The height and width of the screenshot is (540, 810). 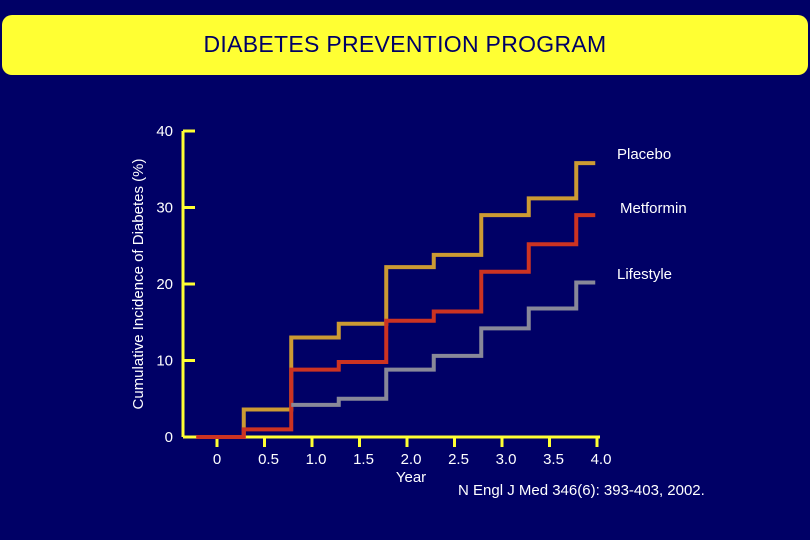 What do you see at coordinates (581, 490) in the screenshot?
I see `citation: N Engl J Med 346(6): 393-403, 2002.` at bounding box center [581, 490].